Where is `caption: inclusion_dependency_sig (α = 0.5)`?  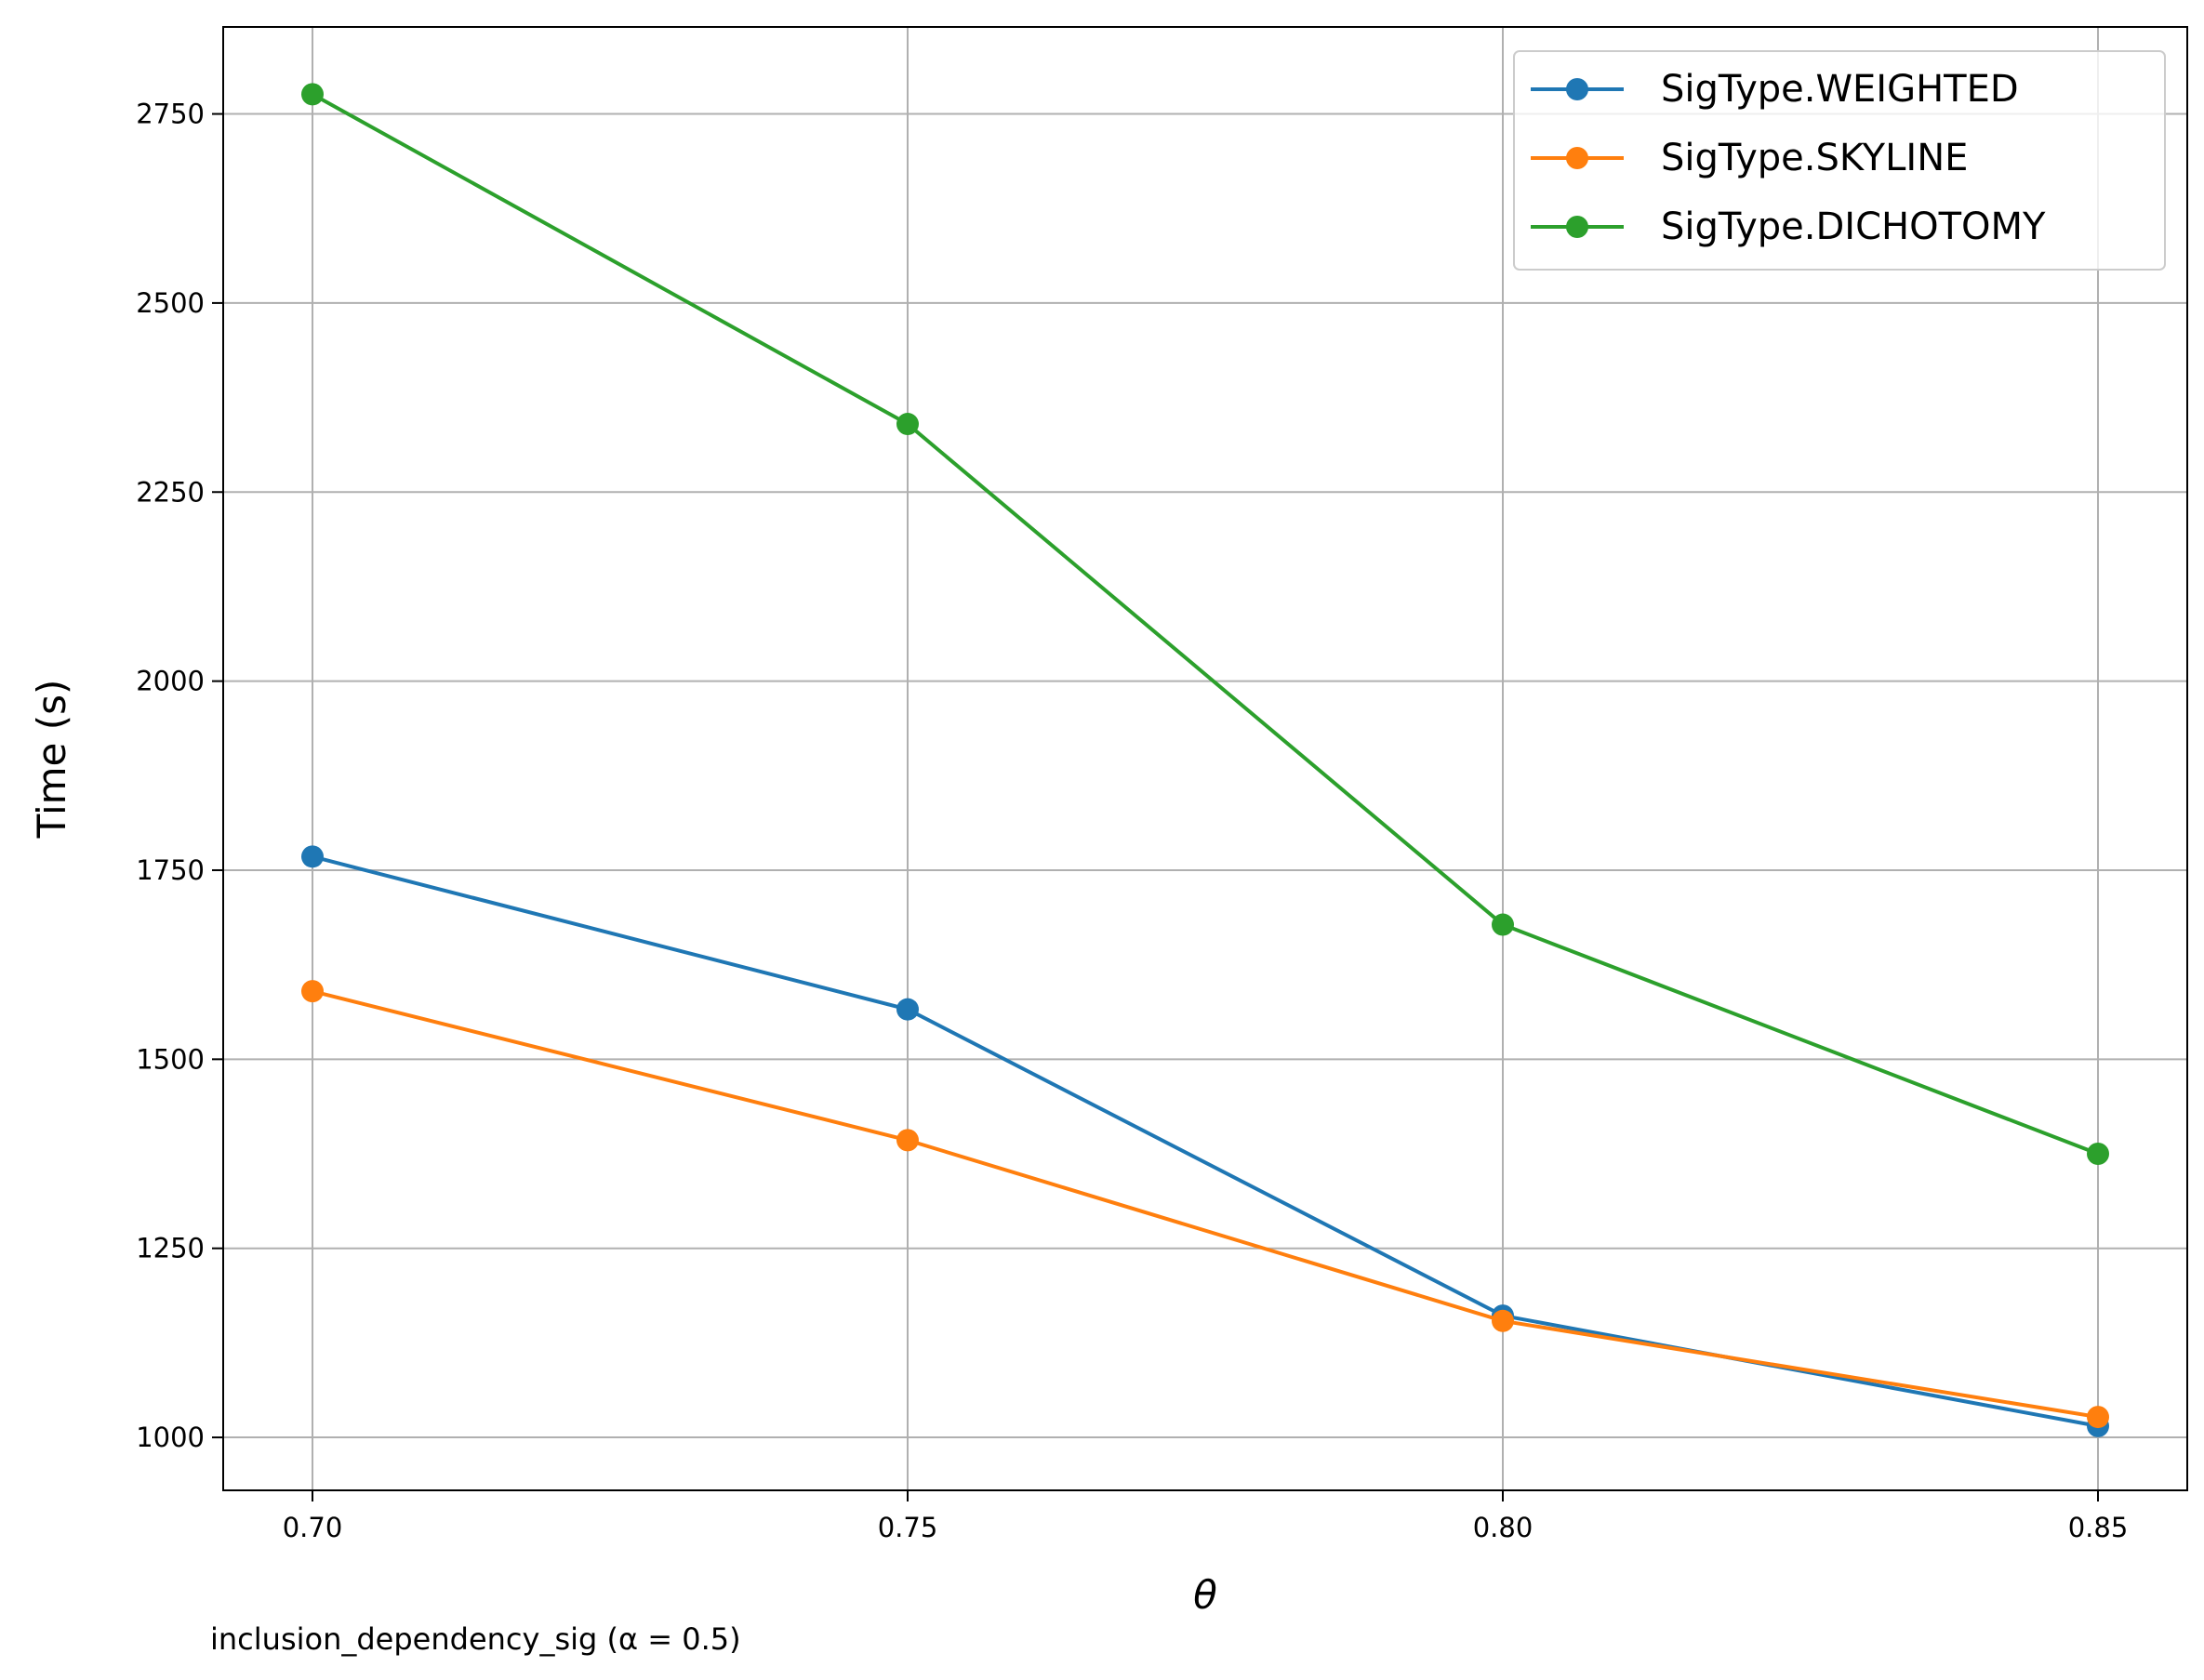
caption: inclusion_dependency_sig (α = 0.5) is located at coordinates (476, 1639).